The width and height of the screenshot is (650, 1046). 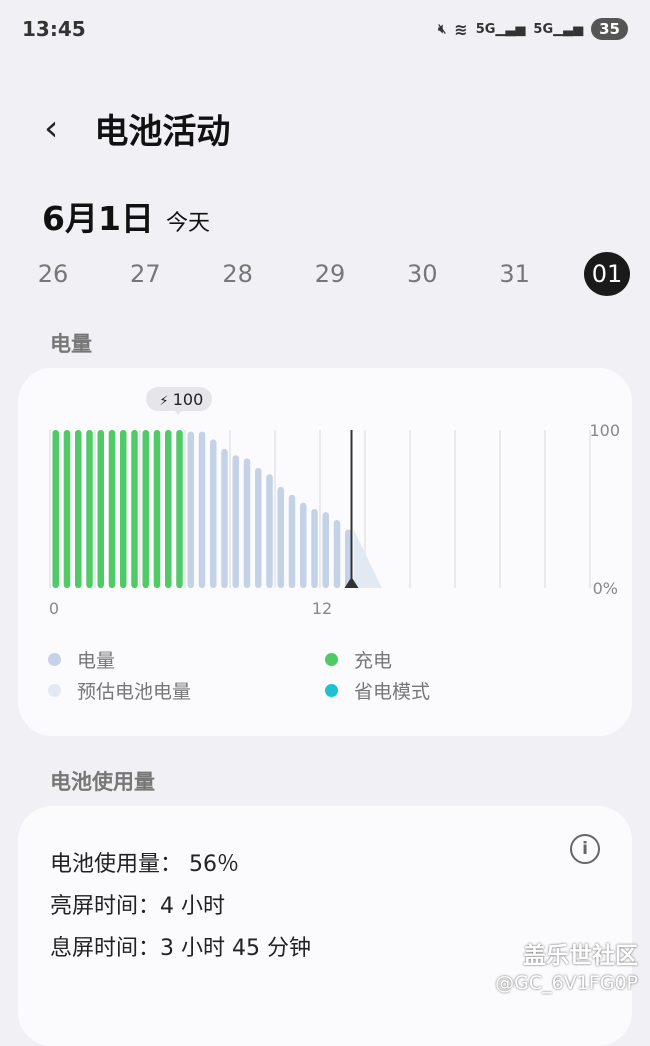 What do you see at coordinates (422, 274) in the screenshot?
I see `day-30: 30` at bounding box center [422, 274].